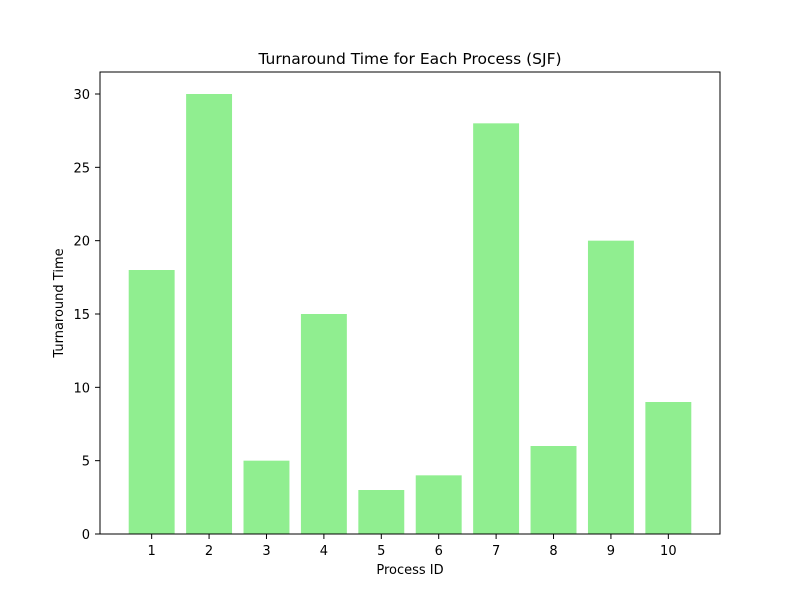 The height and width of the screenshot is (600, 800). Describe the element at coordinates (86, 462) in the screenshot. I see `y-tick-label: 5` at that location.